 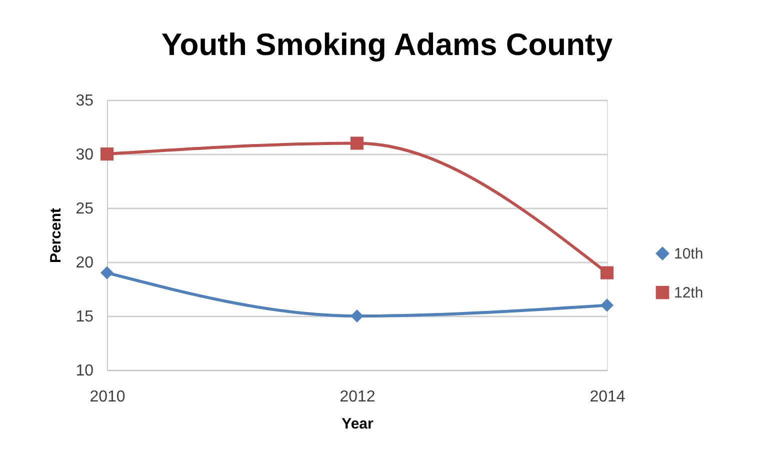 I want to click on chart-title: Youth Smoking Adams County, so click(x=387, y=44).